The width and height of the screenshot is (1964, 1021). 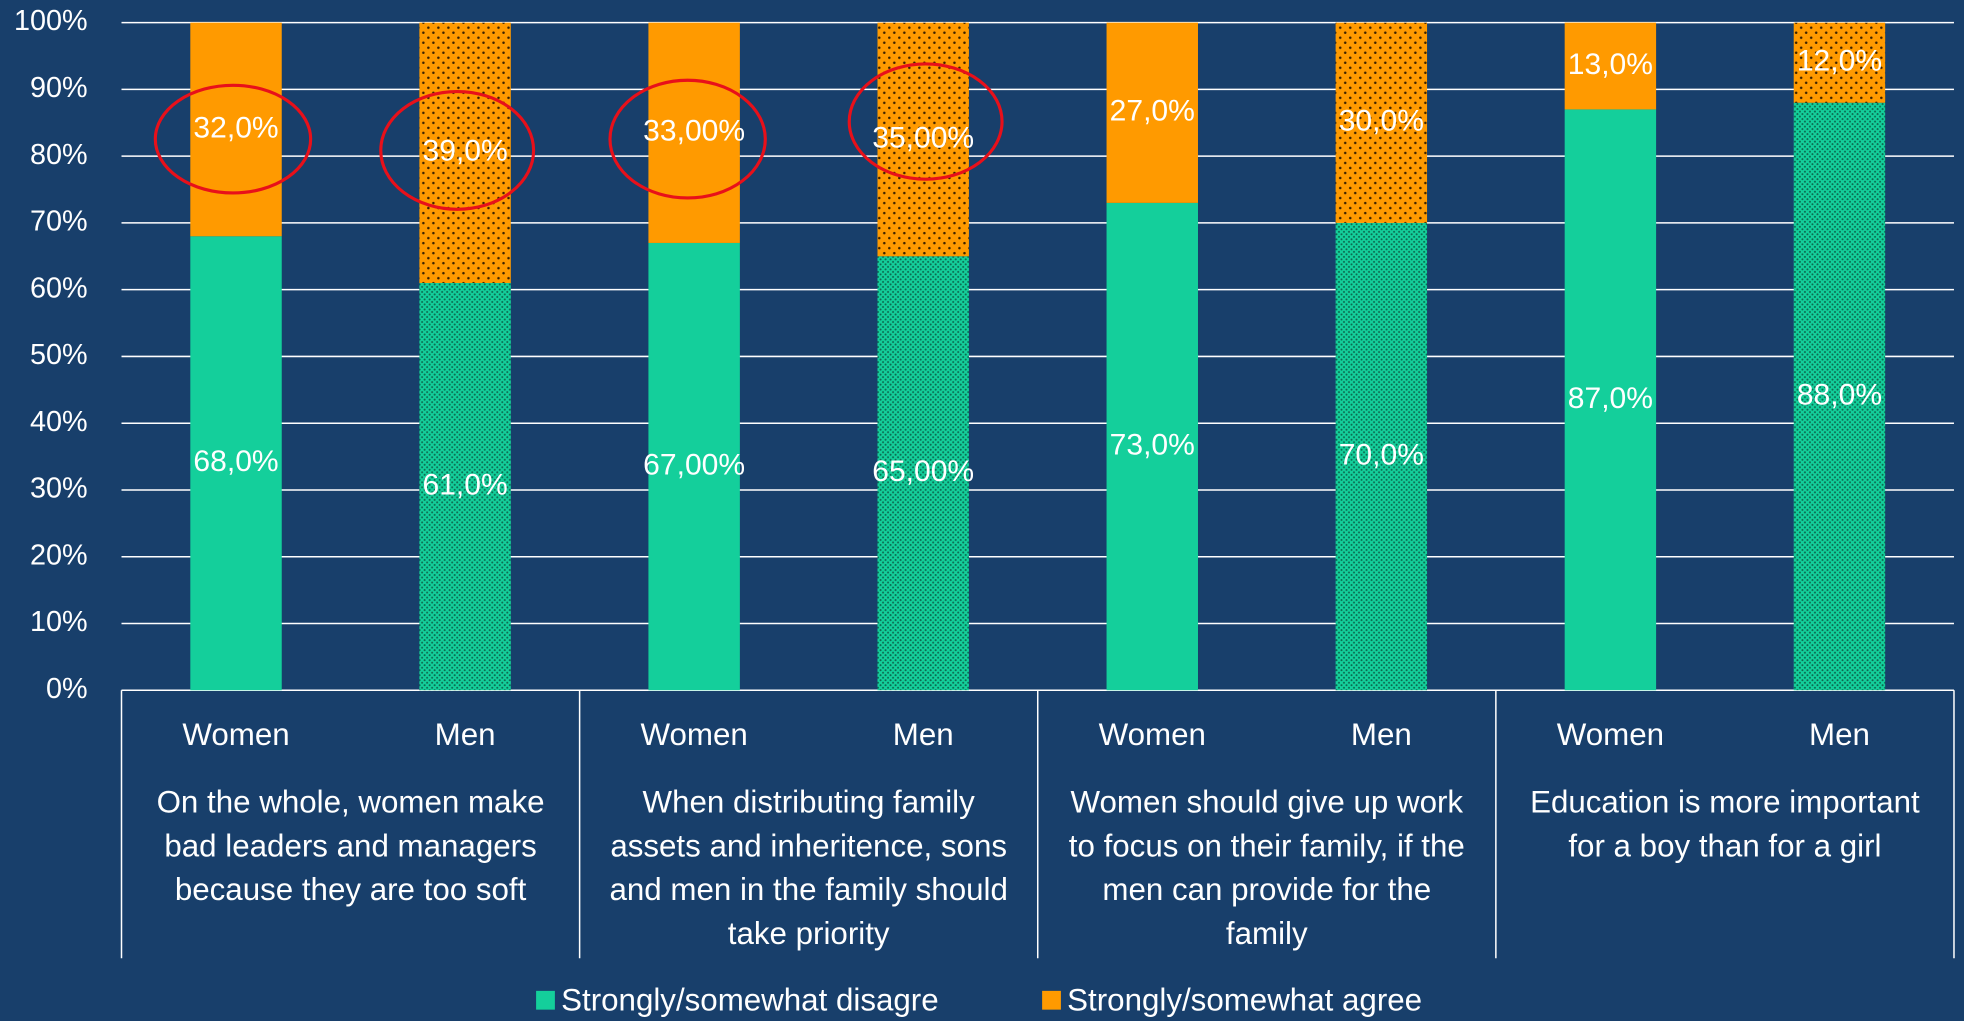 I want to click on y-tick-label: 60%, so click(x=59, y=288).